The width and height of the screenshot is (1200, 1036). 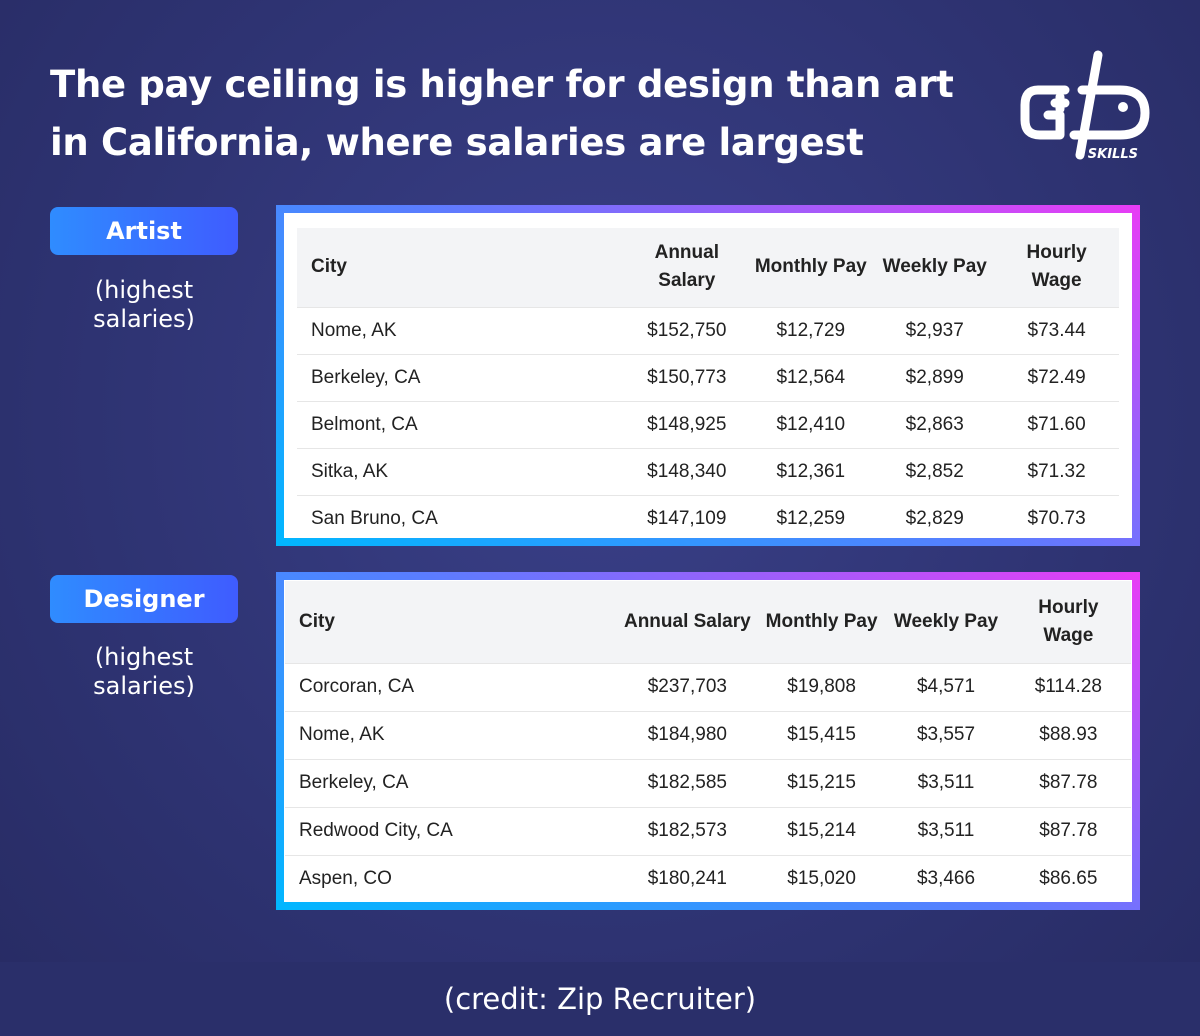 What do you see at coordinates (1068, 878) in the screenshot?
I see `salary-cell: $86.65` at bounding box center [1068, 878].